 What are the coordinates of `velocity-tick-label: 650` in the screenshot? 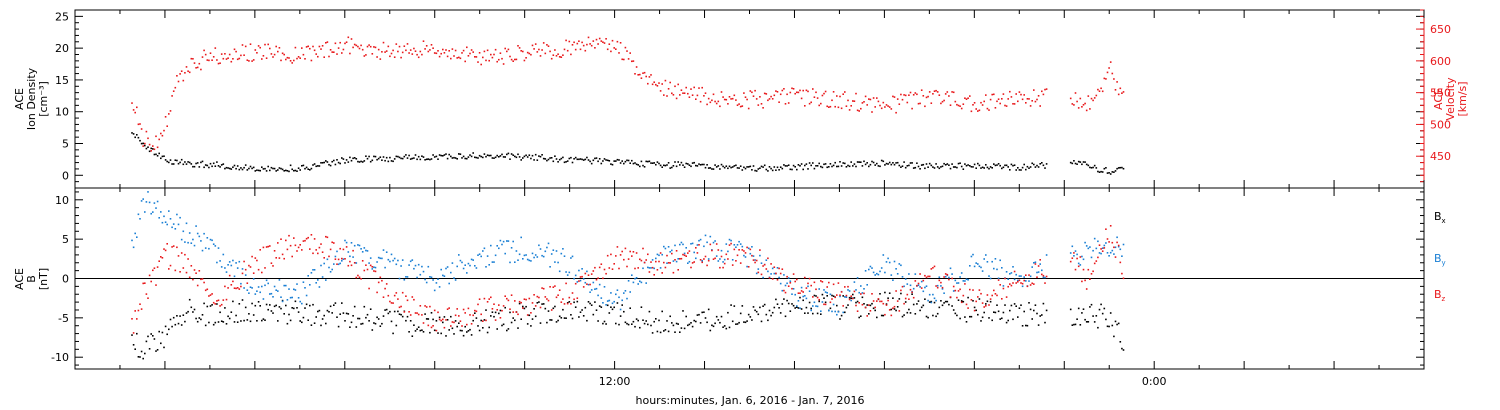 It's located at (1440, 29).